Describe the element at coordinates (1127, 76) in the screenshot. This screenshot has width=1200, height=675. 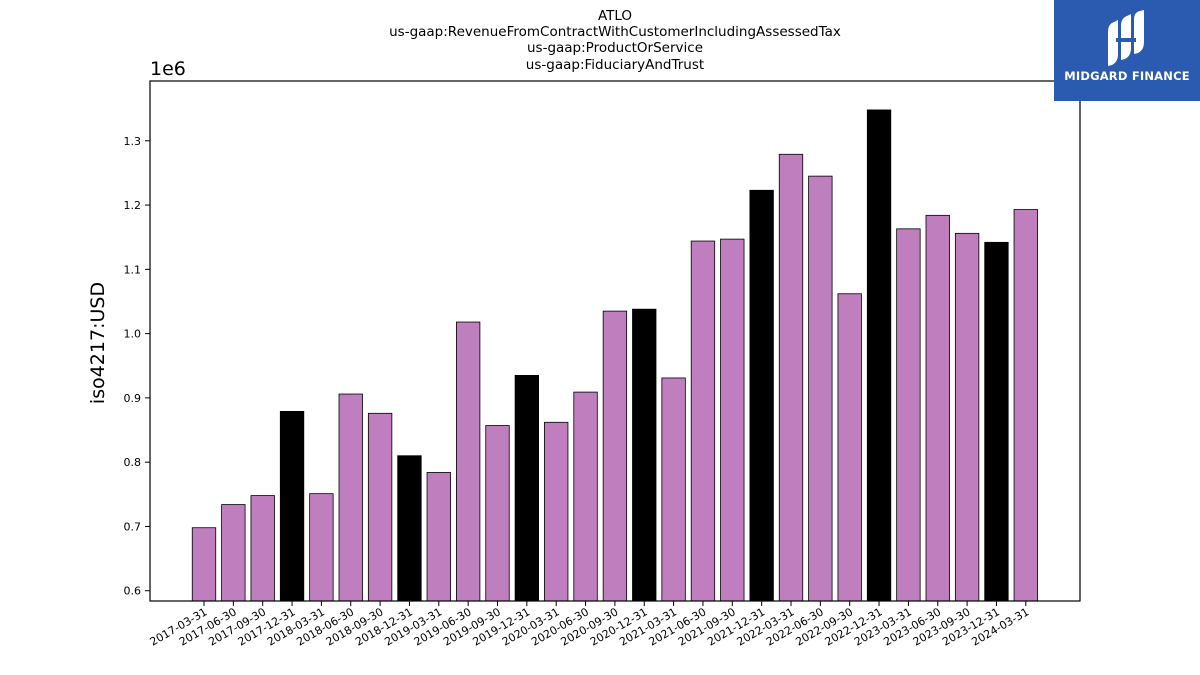
I see `logo-text: MIDGARD FINANCE` at that location.